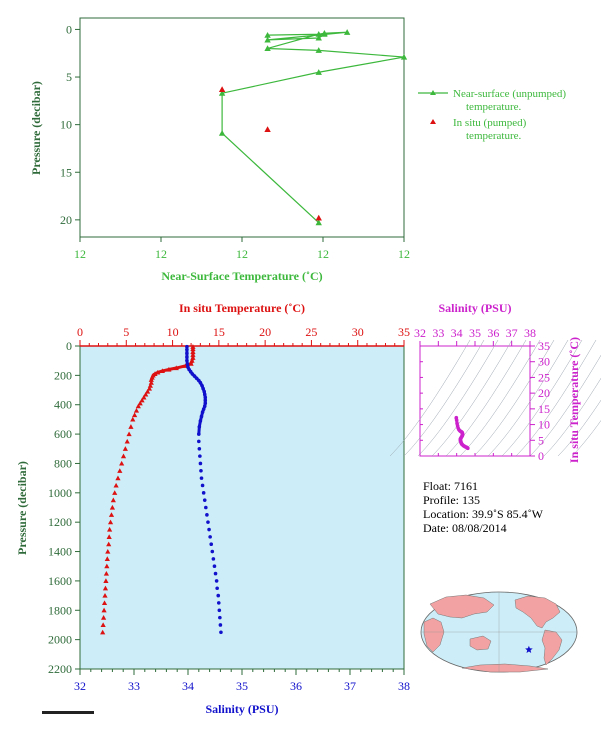 This screenshot has height=732, width=601. Describe the element at coordinates (420, 333) in the screenshot. I see `ts-salinity-tick-label: 32` at that location.